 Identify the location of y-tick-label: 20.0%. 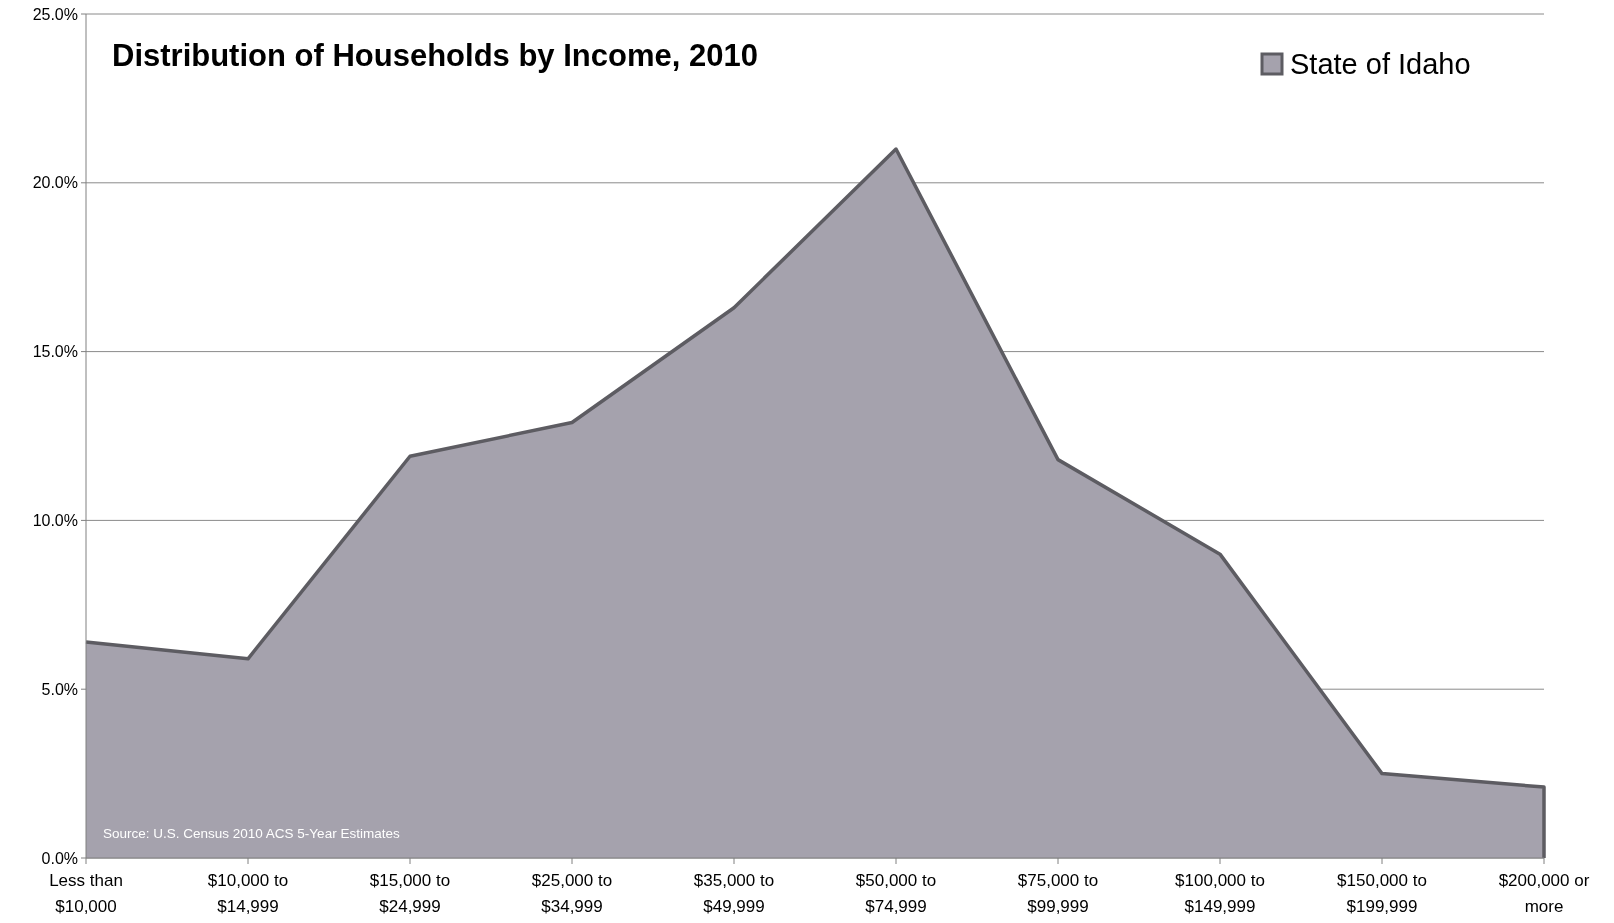
(55, 183).